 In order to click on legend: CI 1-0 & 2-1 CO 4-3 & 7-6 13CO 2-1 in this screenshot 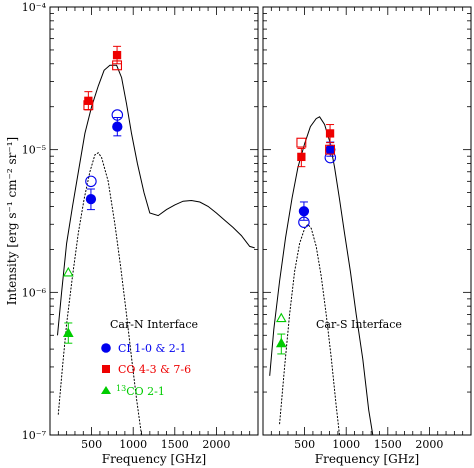, I will do `click(146, 370)`.